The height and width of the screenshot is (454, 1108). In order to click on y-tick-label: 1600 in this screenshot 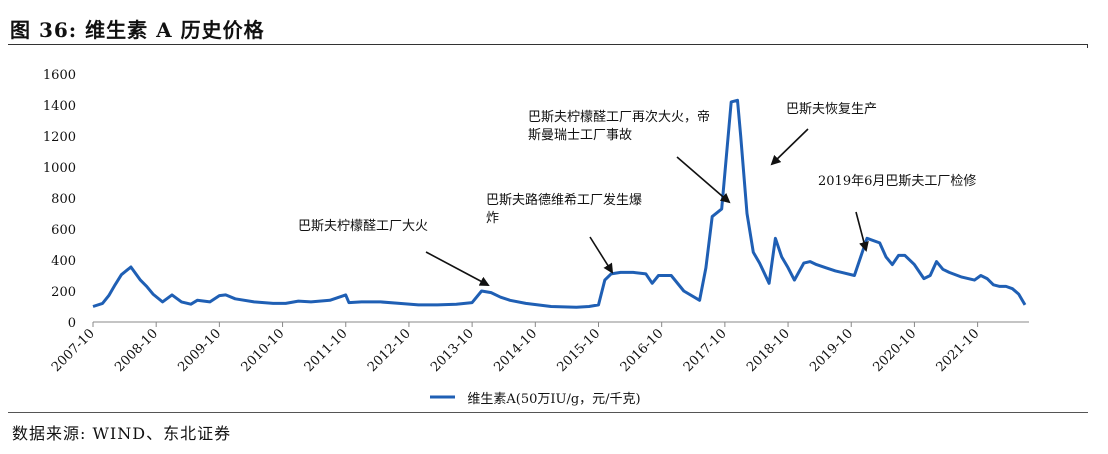, I will do `click(59, 75)`.